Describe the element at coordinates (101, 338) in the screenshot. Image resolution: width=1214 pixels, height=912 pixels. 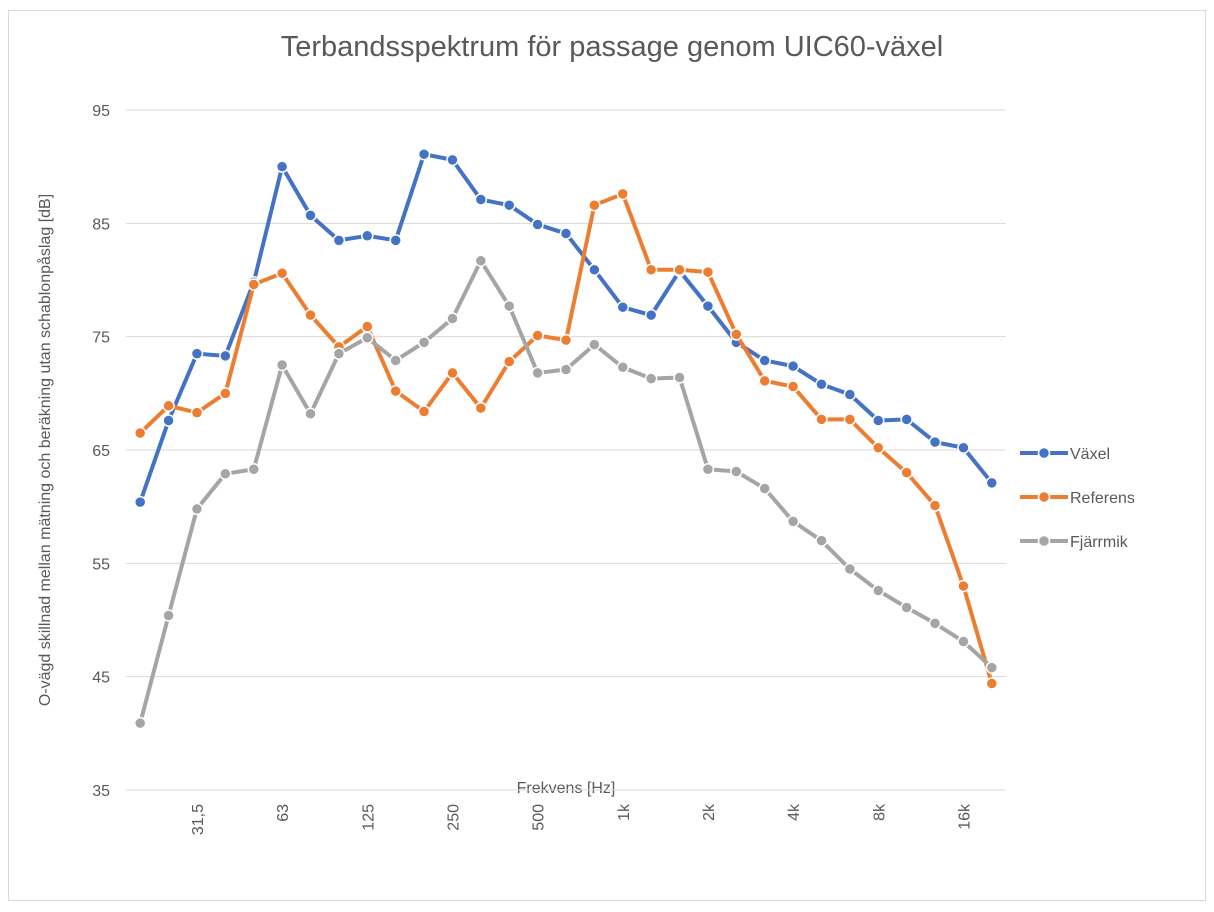
I see `y-tick-label: 75` at that location.